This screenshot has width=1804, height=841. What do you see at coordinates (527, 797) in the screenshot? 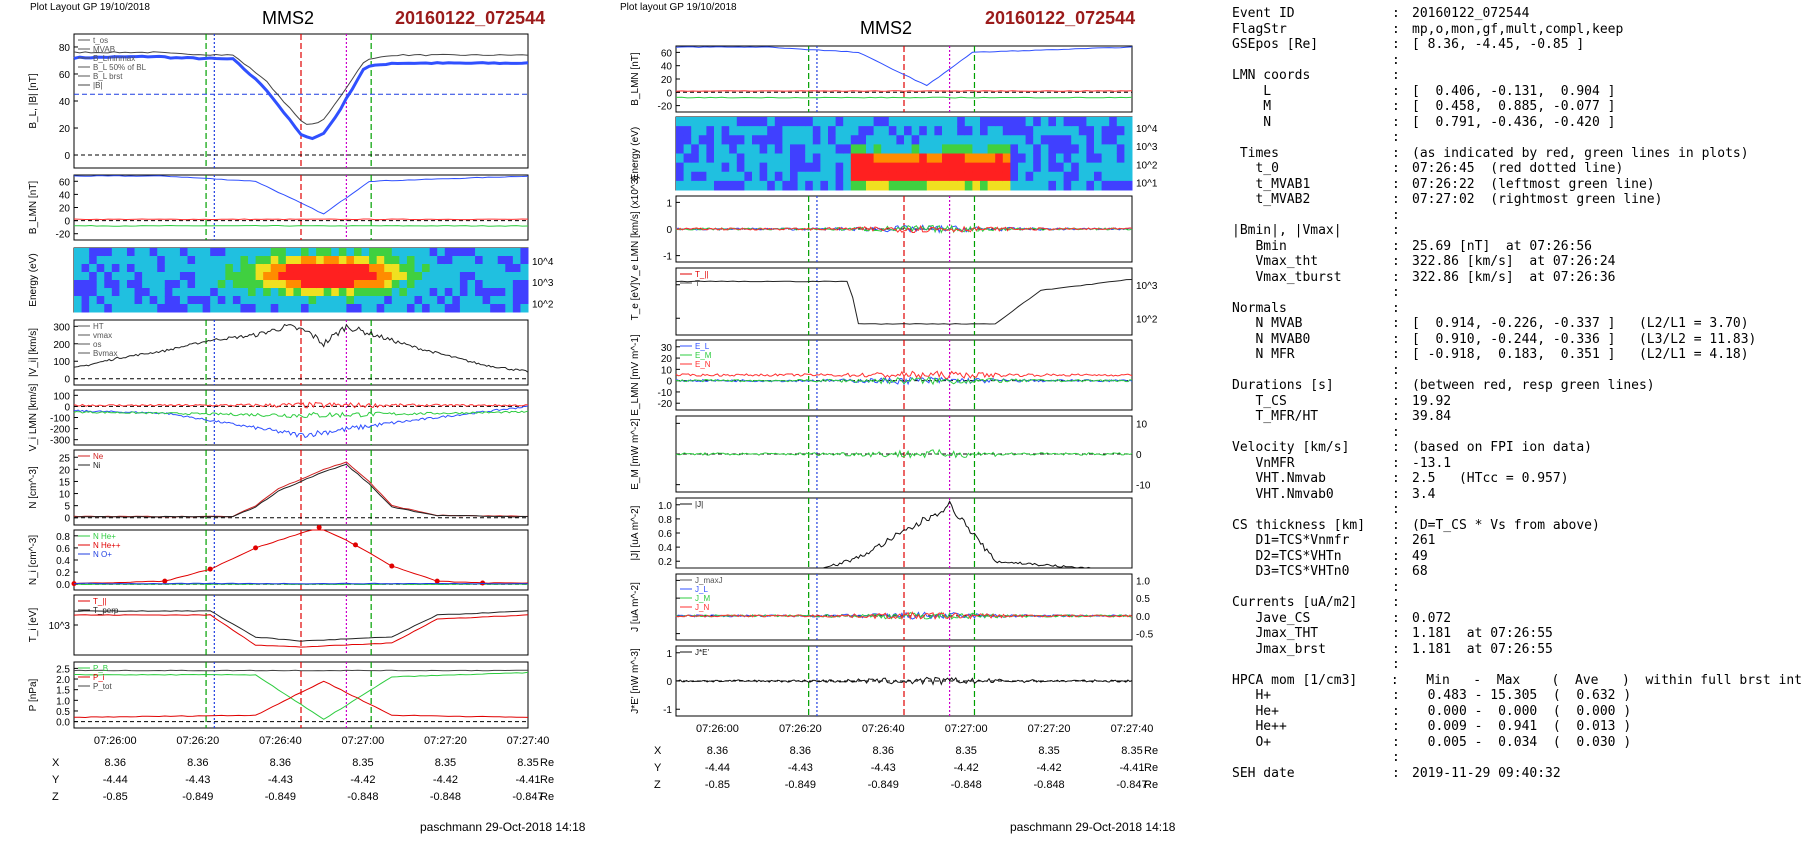
I see `orbit-value: -0.847` at bounding box center [527, 797].